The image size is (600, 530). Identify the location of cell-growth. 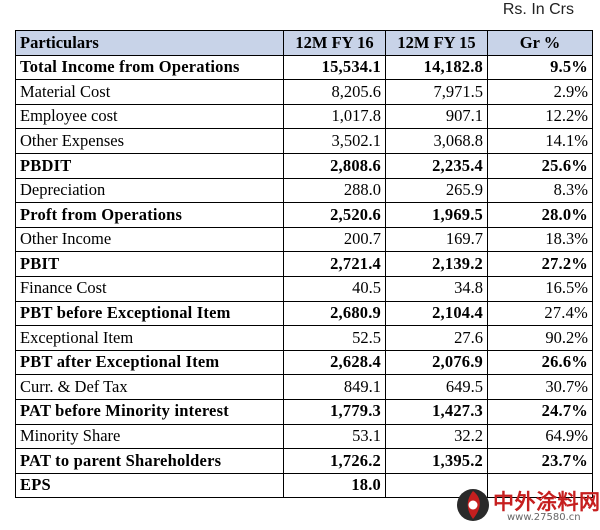
(540, 485).